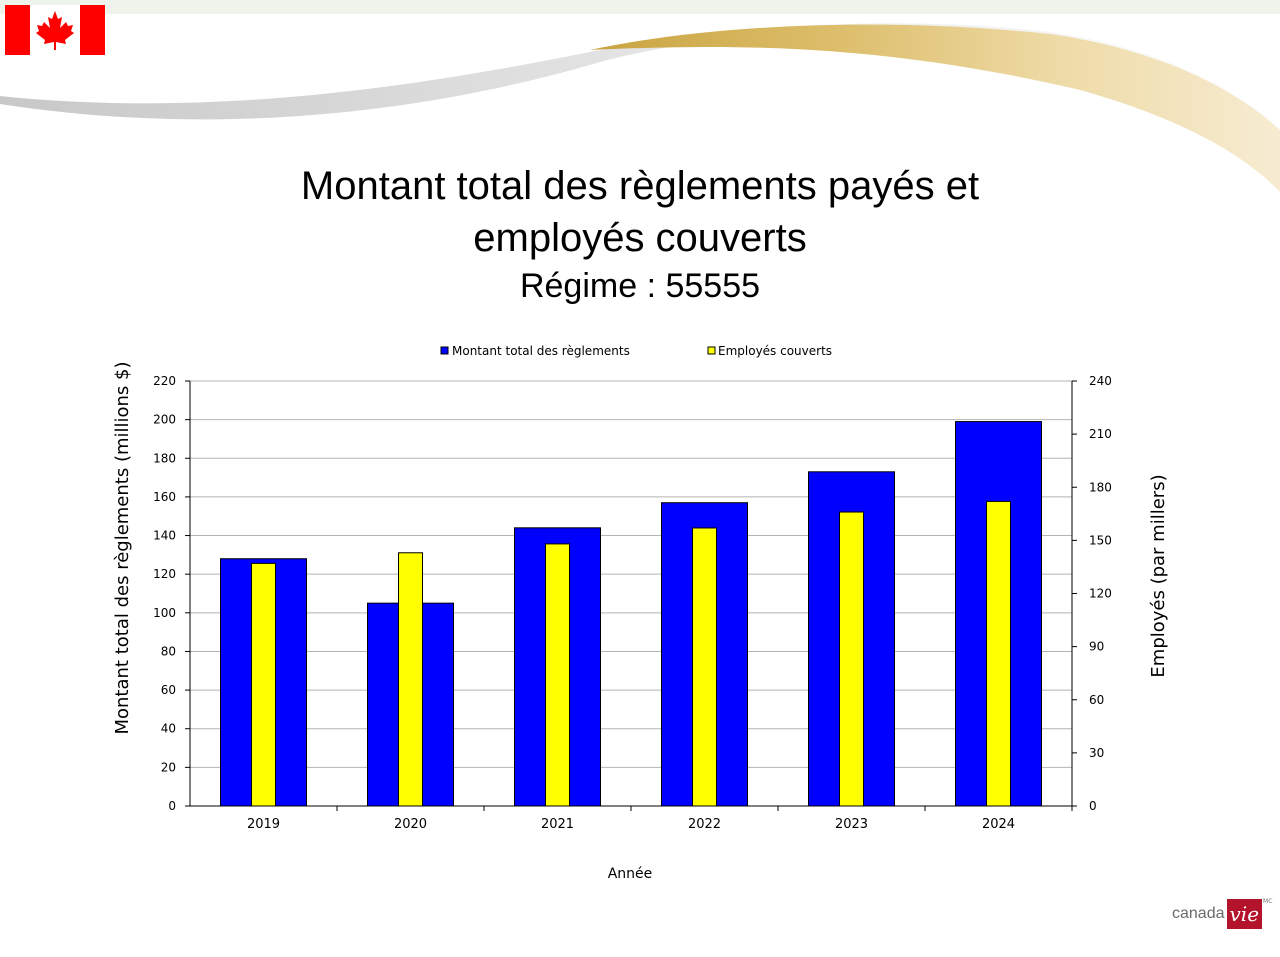  I want to click on x-tick-label: 2020, so click(410, 824).